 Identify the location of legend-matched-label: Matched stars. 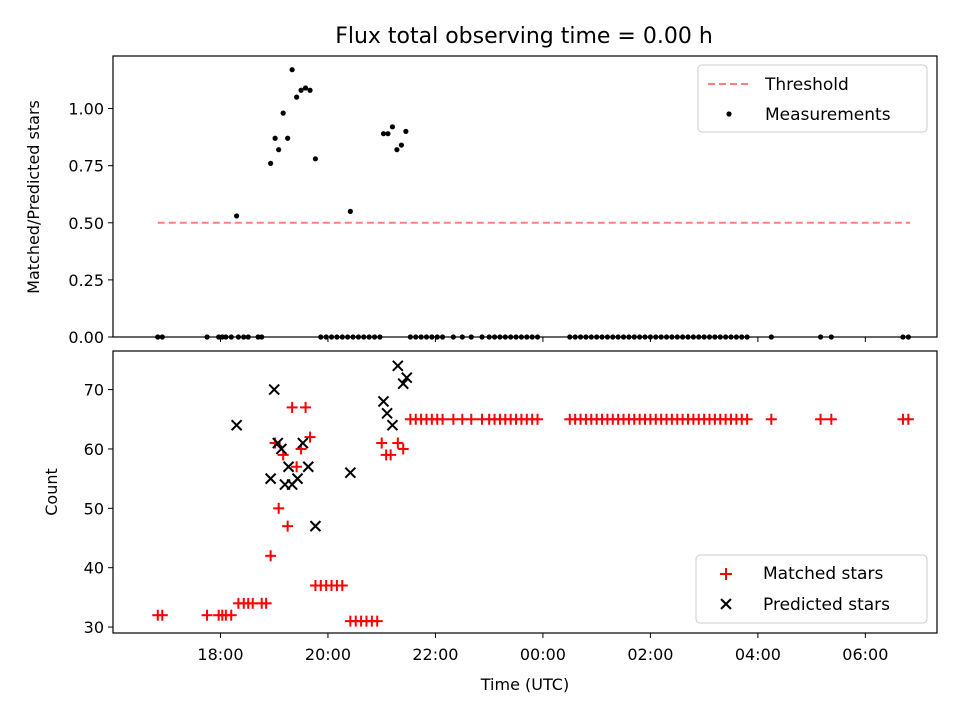
(823, 574).